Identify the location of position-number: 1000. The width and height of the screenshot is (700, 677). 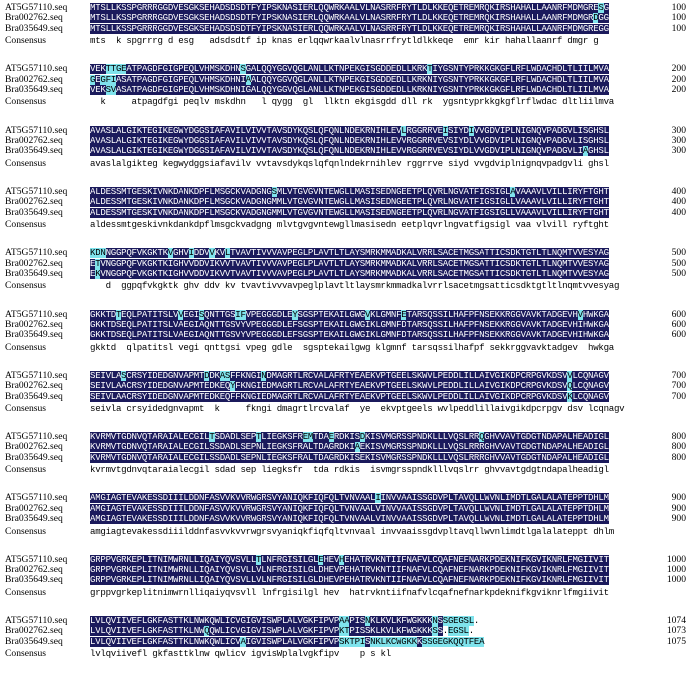
(676, 559).